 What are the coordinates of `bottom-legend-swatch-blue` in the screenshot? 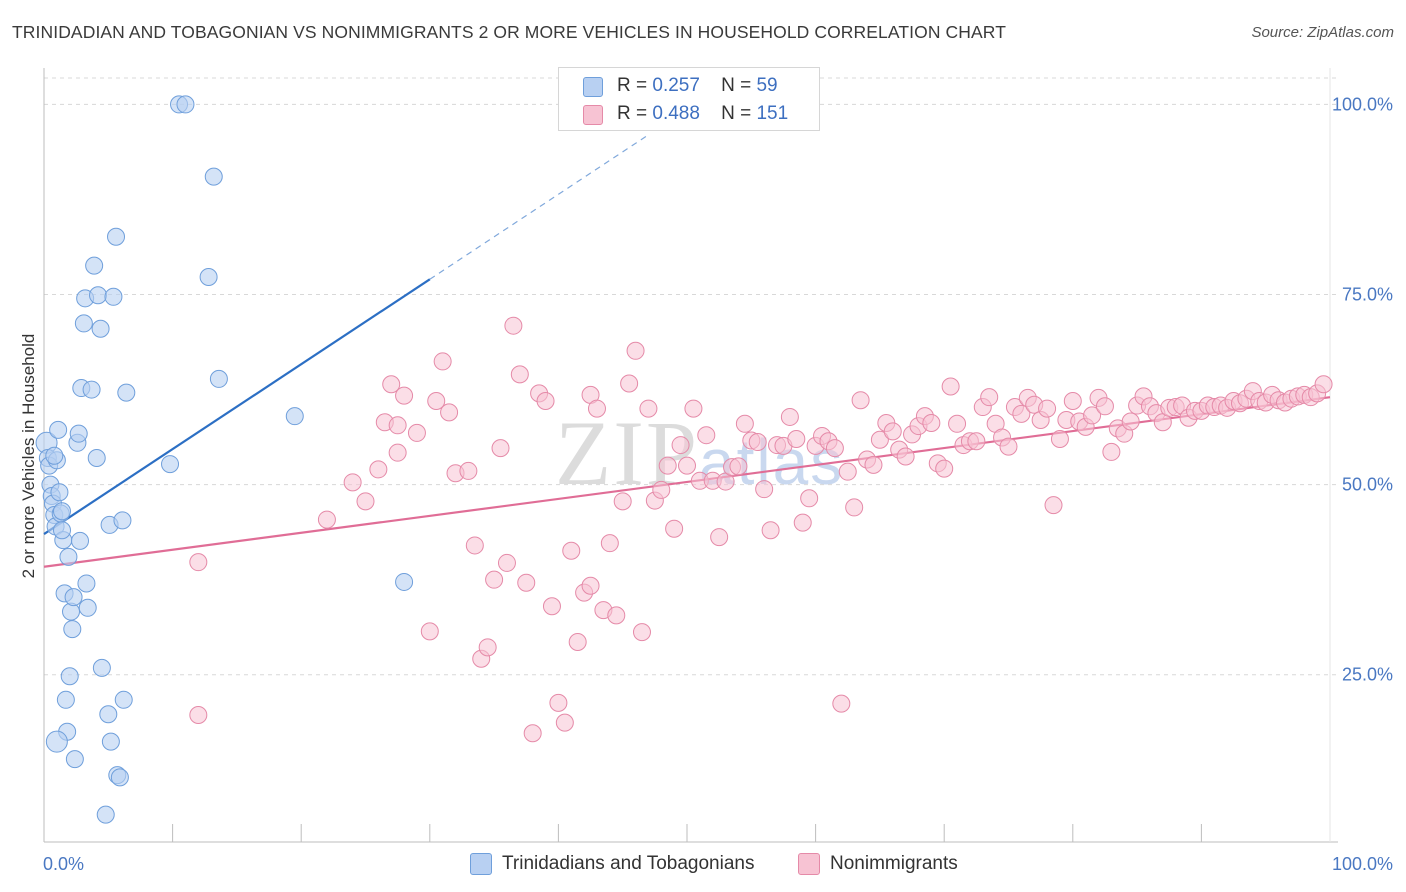 It's located at (481, 864).